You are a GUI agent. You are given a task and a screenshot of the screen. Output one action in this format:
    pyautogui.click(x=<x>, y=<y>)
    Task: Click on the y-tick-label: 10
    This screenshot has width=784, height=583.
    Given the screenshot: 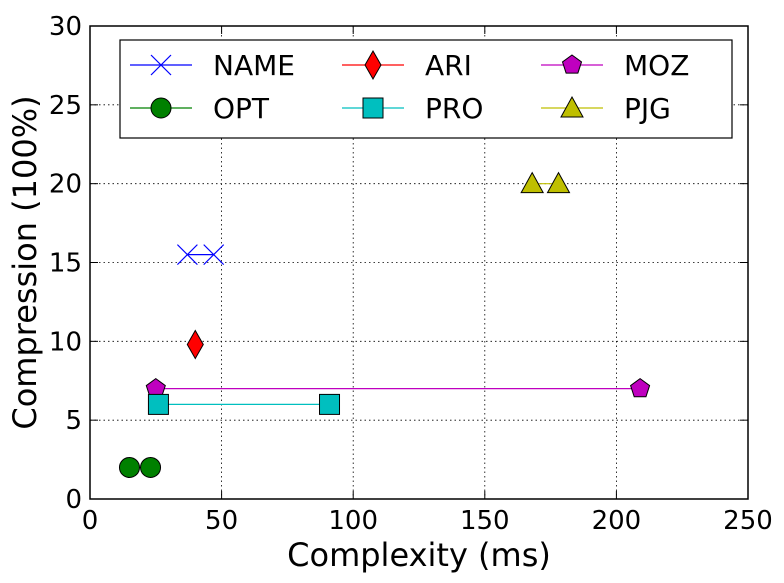 What is the action you would take?
    pyautogui.click(x=65, y=342)
    